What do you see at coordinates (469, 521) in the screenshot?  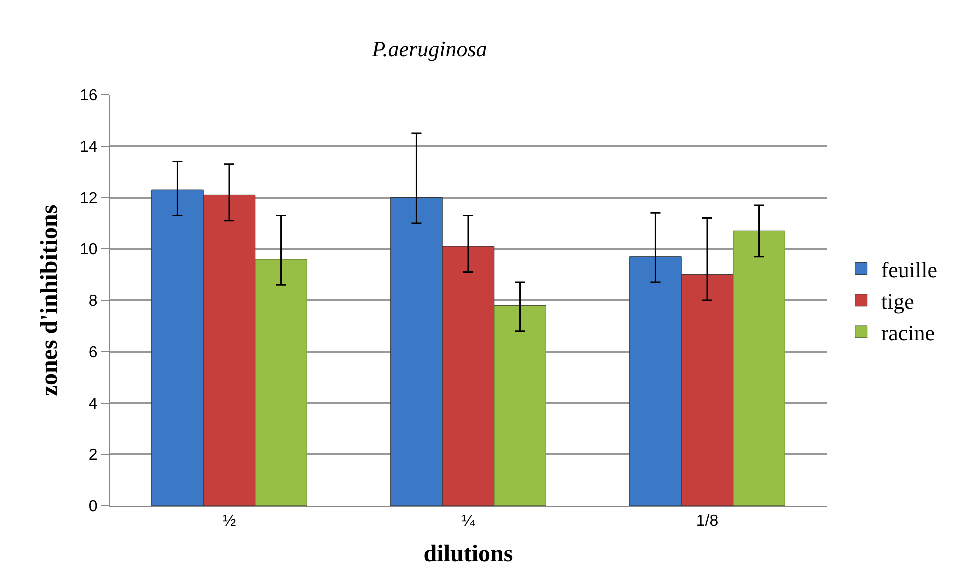 I see `x-tick-label: ¼` at bounding box center [469, 521].